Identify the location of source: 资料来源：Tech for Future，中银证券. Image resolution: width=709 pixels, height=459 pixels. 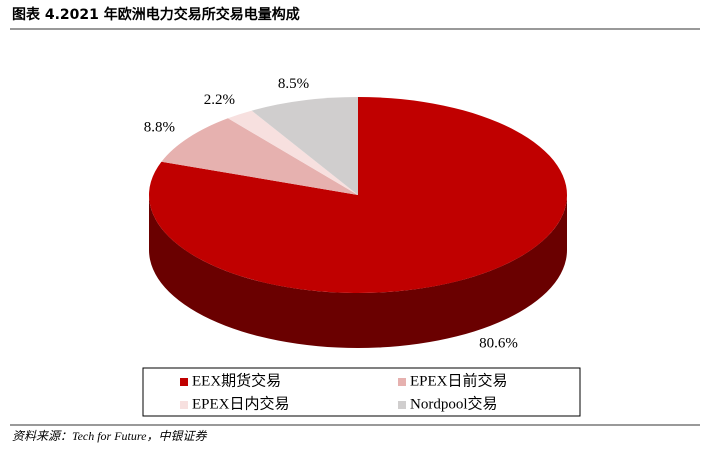
(109, 436).